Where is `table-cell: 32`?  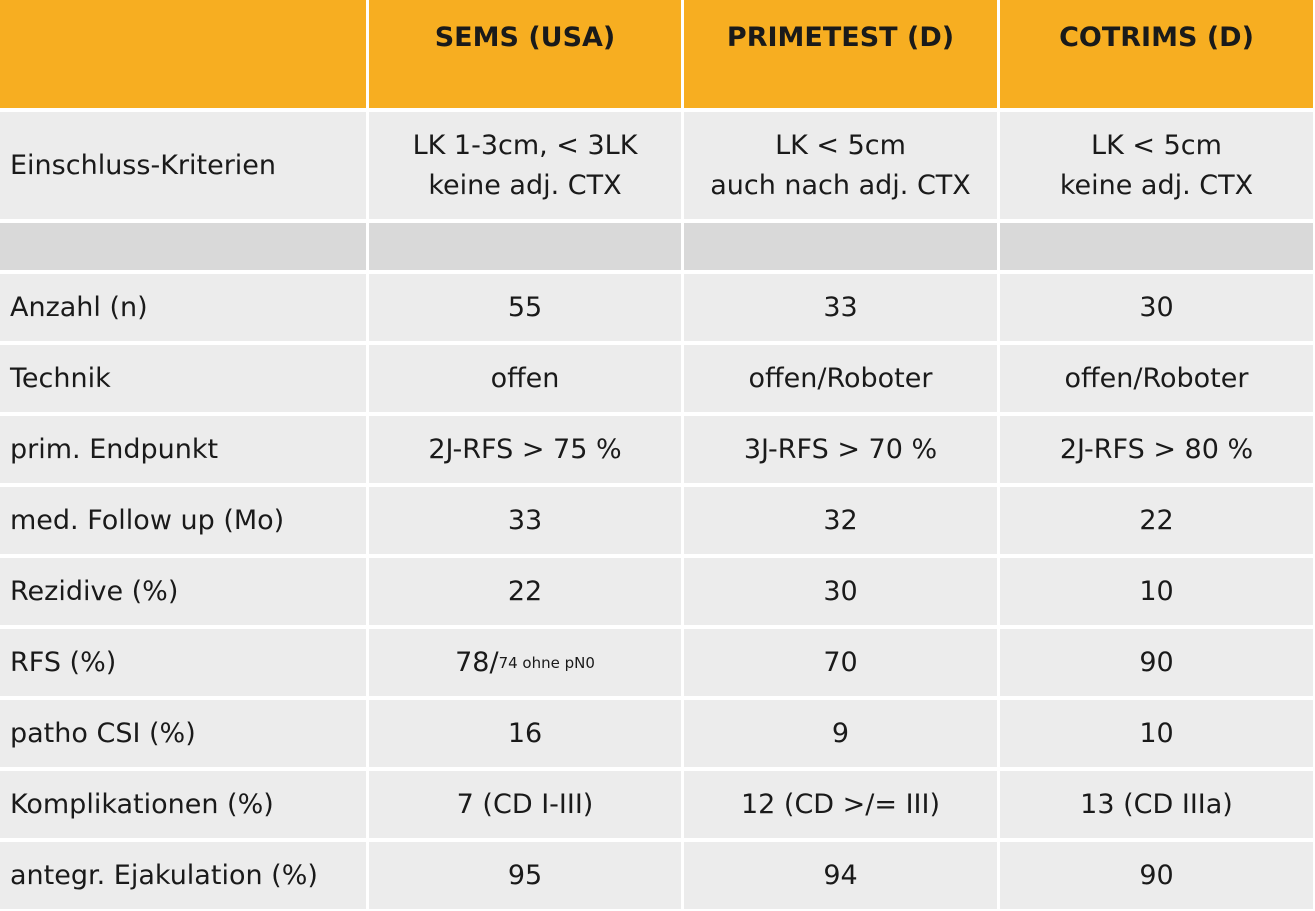 table-cell: 32 is located at coordinates (840, 520).